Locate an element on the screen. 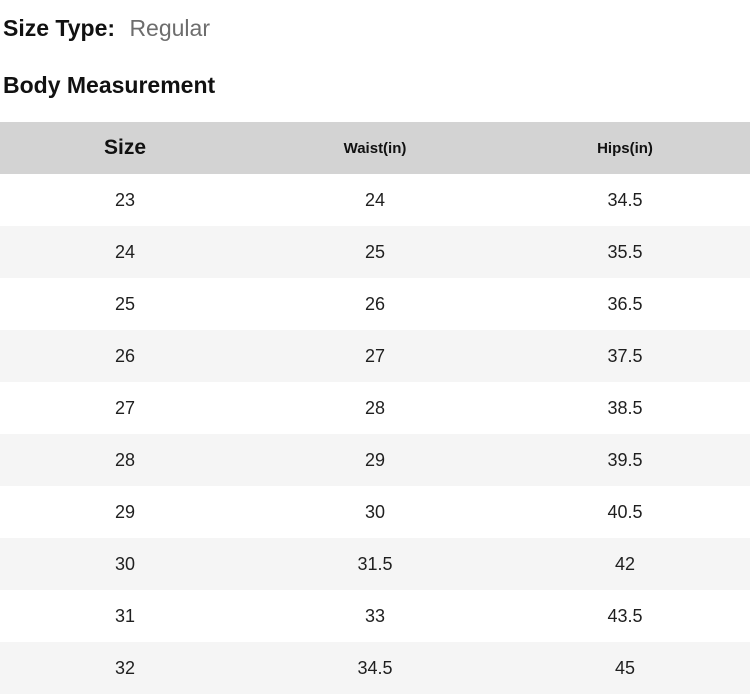  table-row: 25 26 36.5 is located at coordinates (375, 304).